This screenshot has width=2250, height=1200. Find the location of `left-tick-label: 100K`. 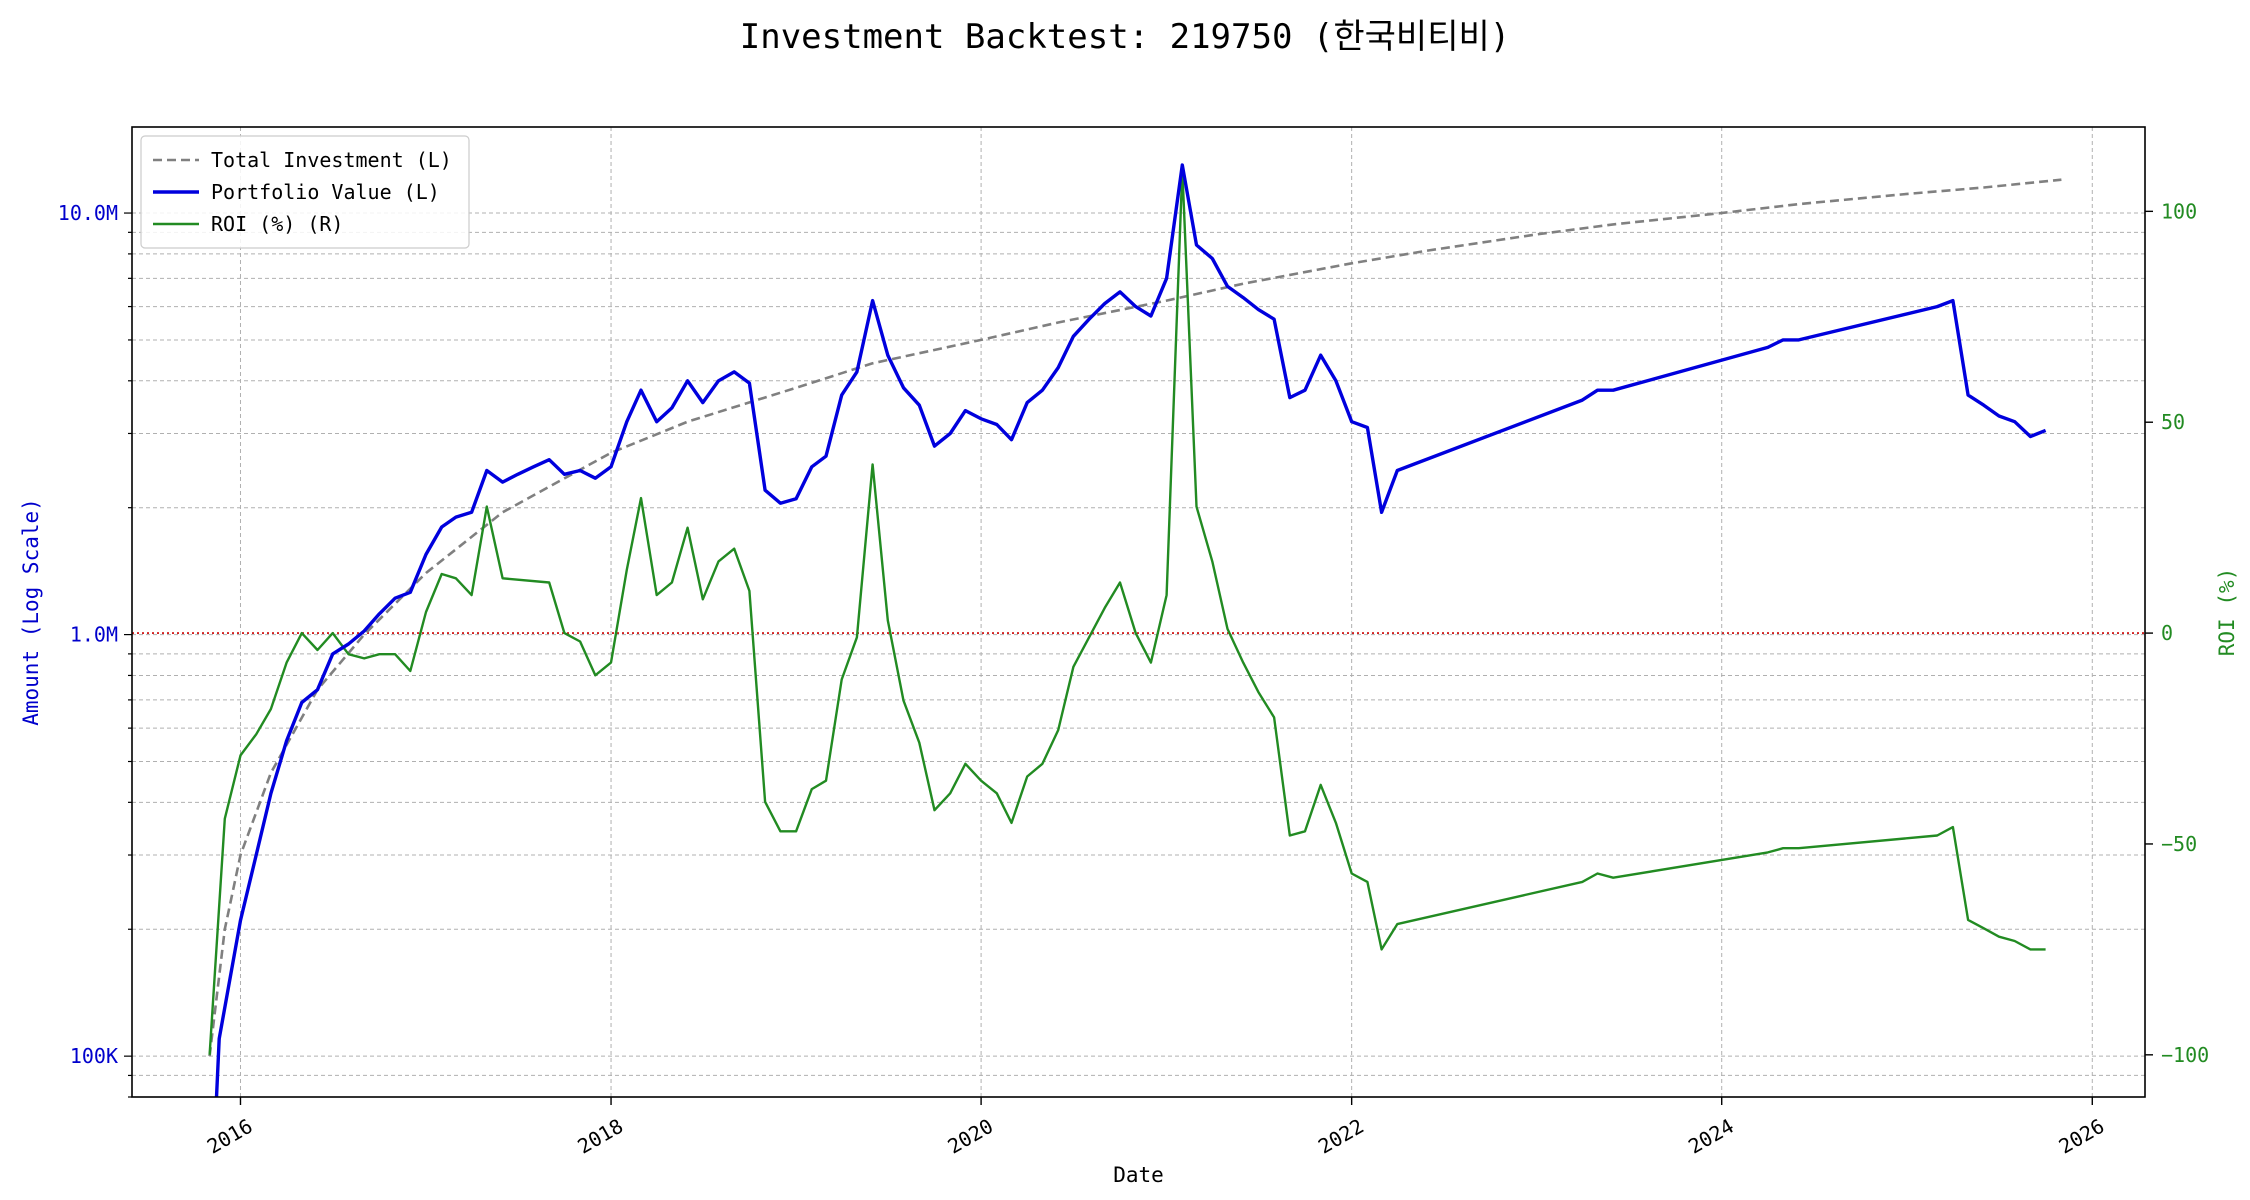

left-tick-label: 100K is located at coordinates (94, 1056).